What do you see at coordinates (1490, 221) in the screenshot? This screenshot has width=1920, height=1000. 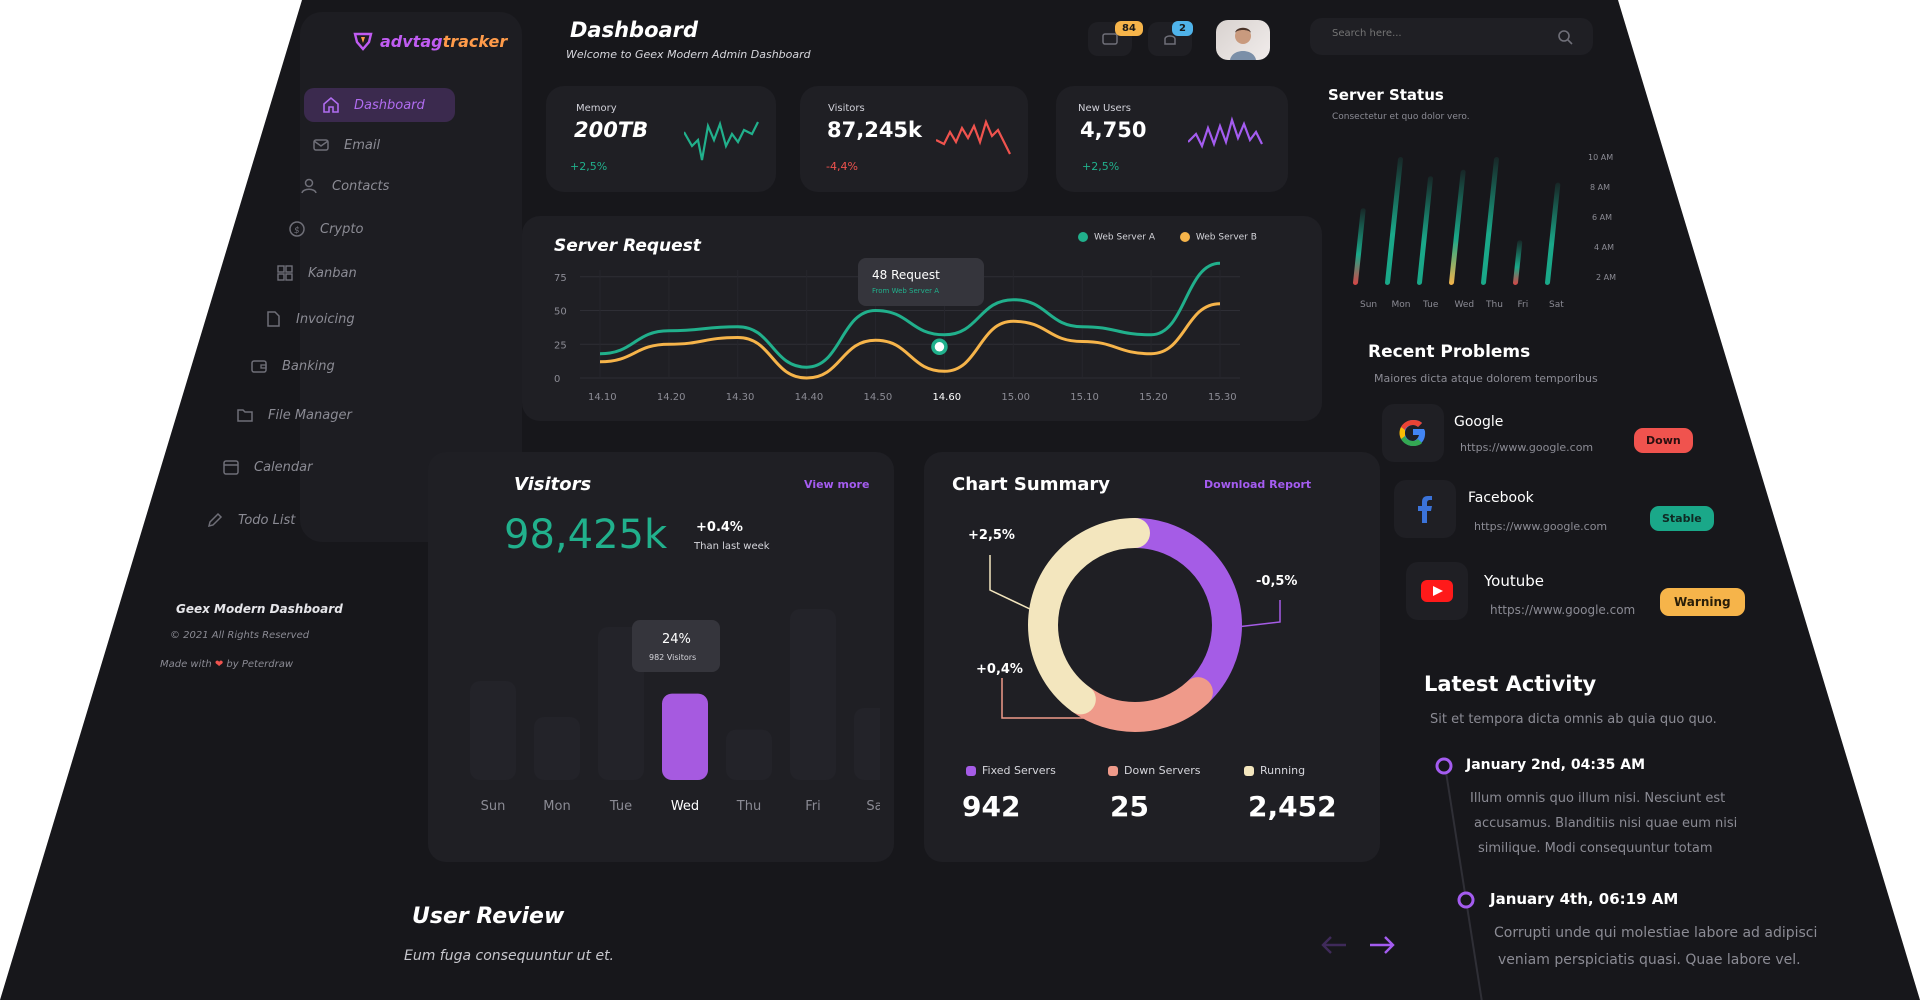 I see `bar-thu` at bounding box center [1490, 221].